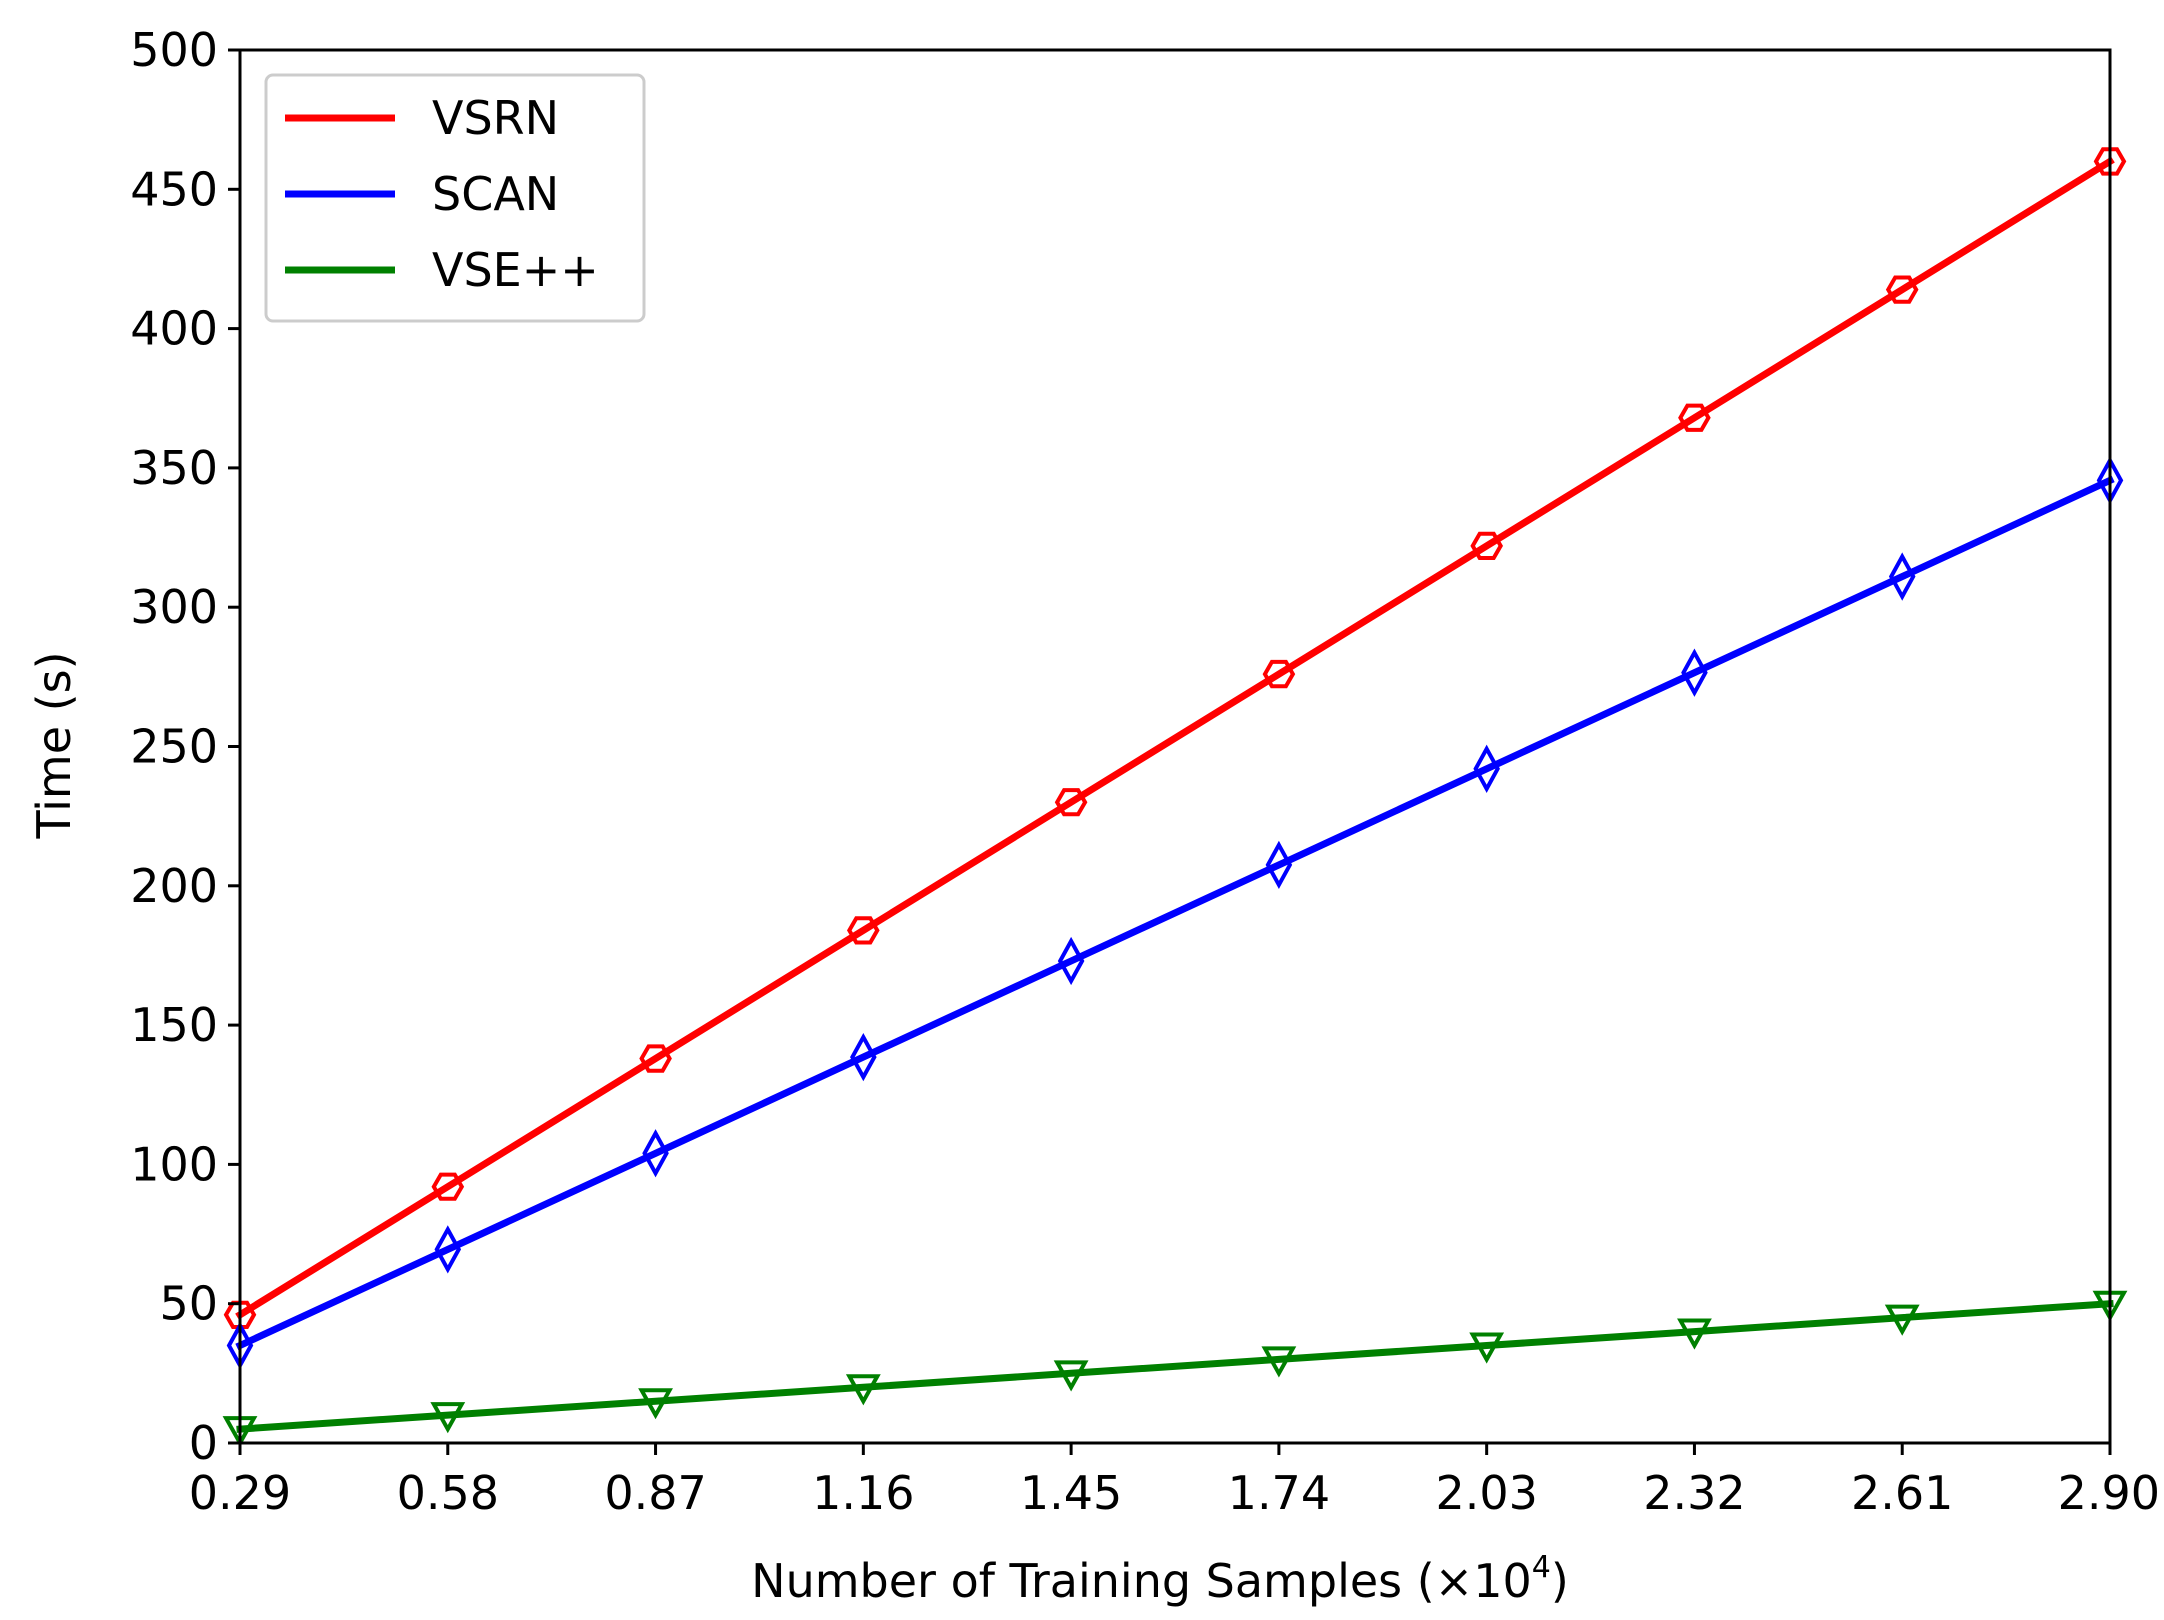  I want to click on series-line-vse, so click(1175, 1366).